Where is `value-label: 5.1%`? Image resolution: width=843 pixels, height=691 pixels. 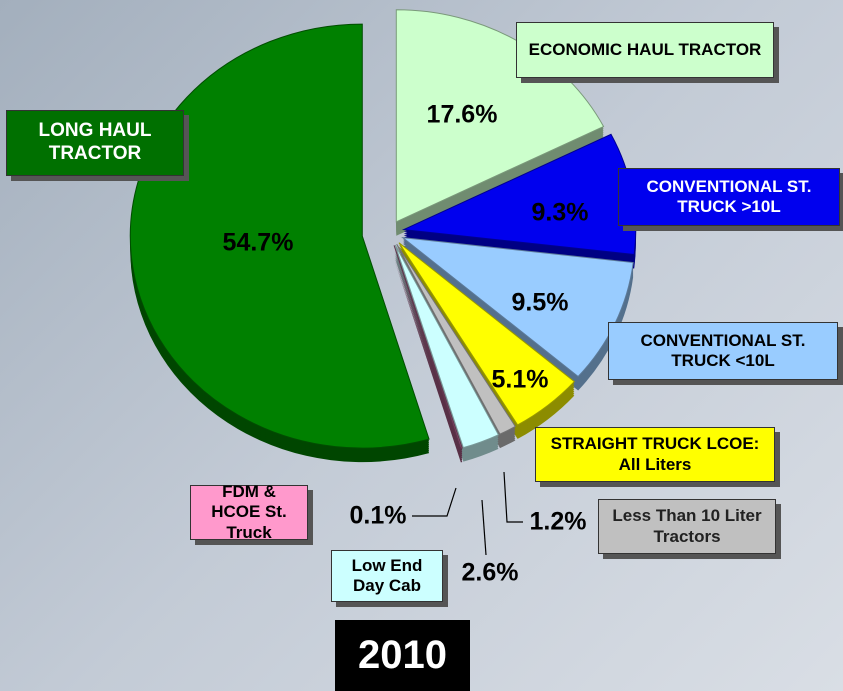
value-label: 5.1% is located at coordinates (520, 379).